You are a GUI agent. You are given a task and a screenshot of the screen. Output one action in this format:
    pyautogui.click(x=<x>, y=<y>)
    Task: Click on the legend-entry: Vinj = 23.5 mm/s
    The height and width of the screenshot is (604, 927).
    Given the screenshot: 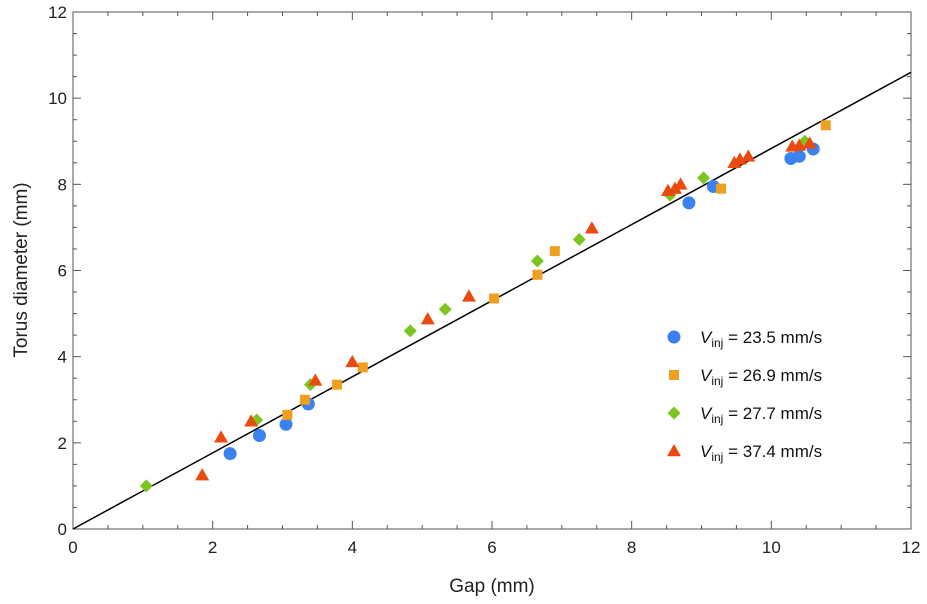 What is the action you would take?
    pyautogui.click(x=761, y=339)
    